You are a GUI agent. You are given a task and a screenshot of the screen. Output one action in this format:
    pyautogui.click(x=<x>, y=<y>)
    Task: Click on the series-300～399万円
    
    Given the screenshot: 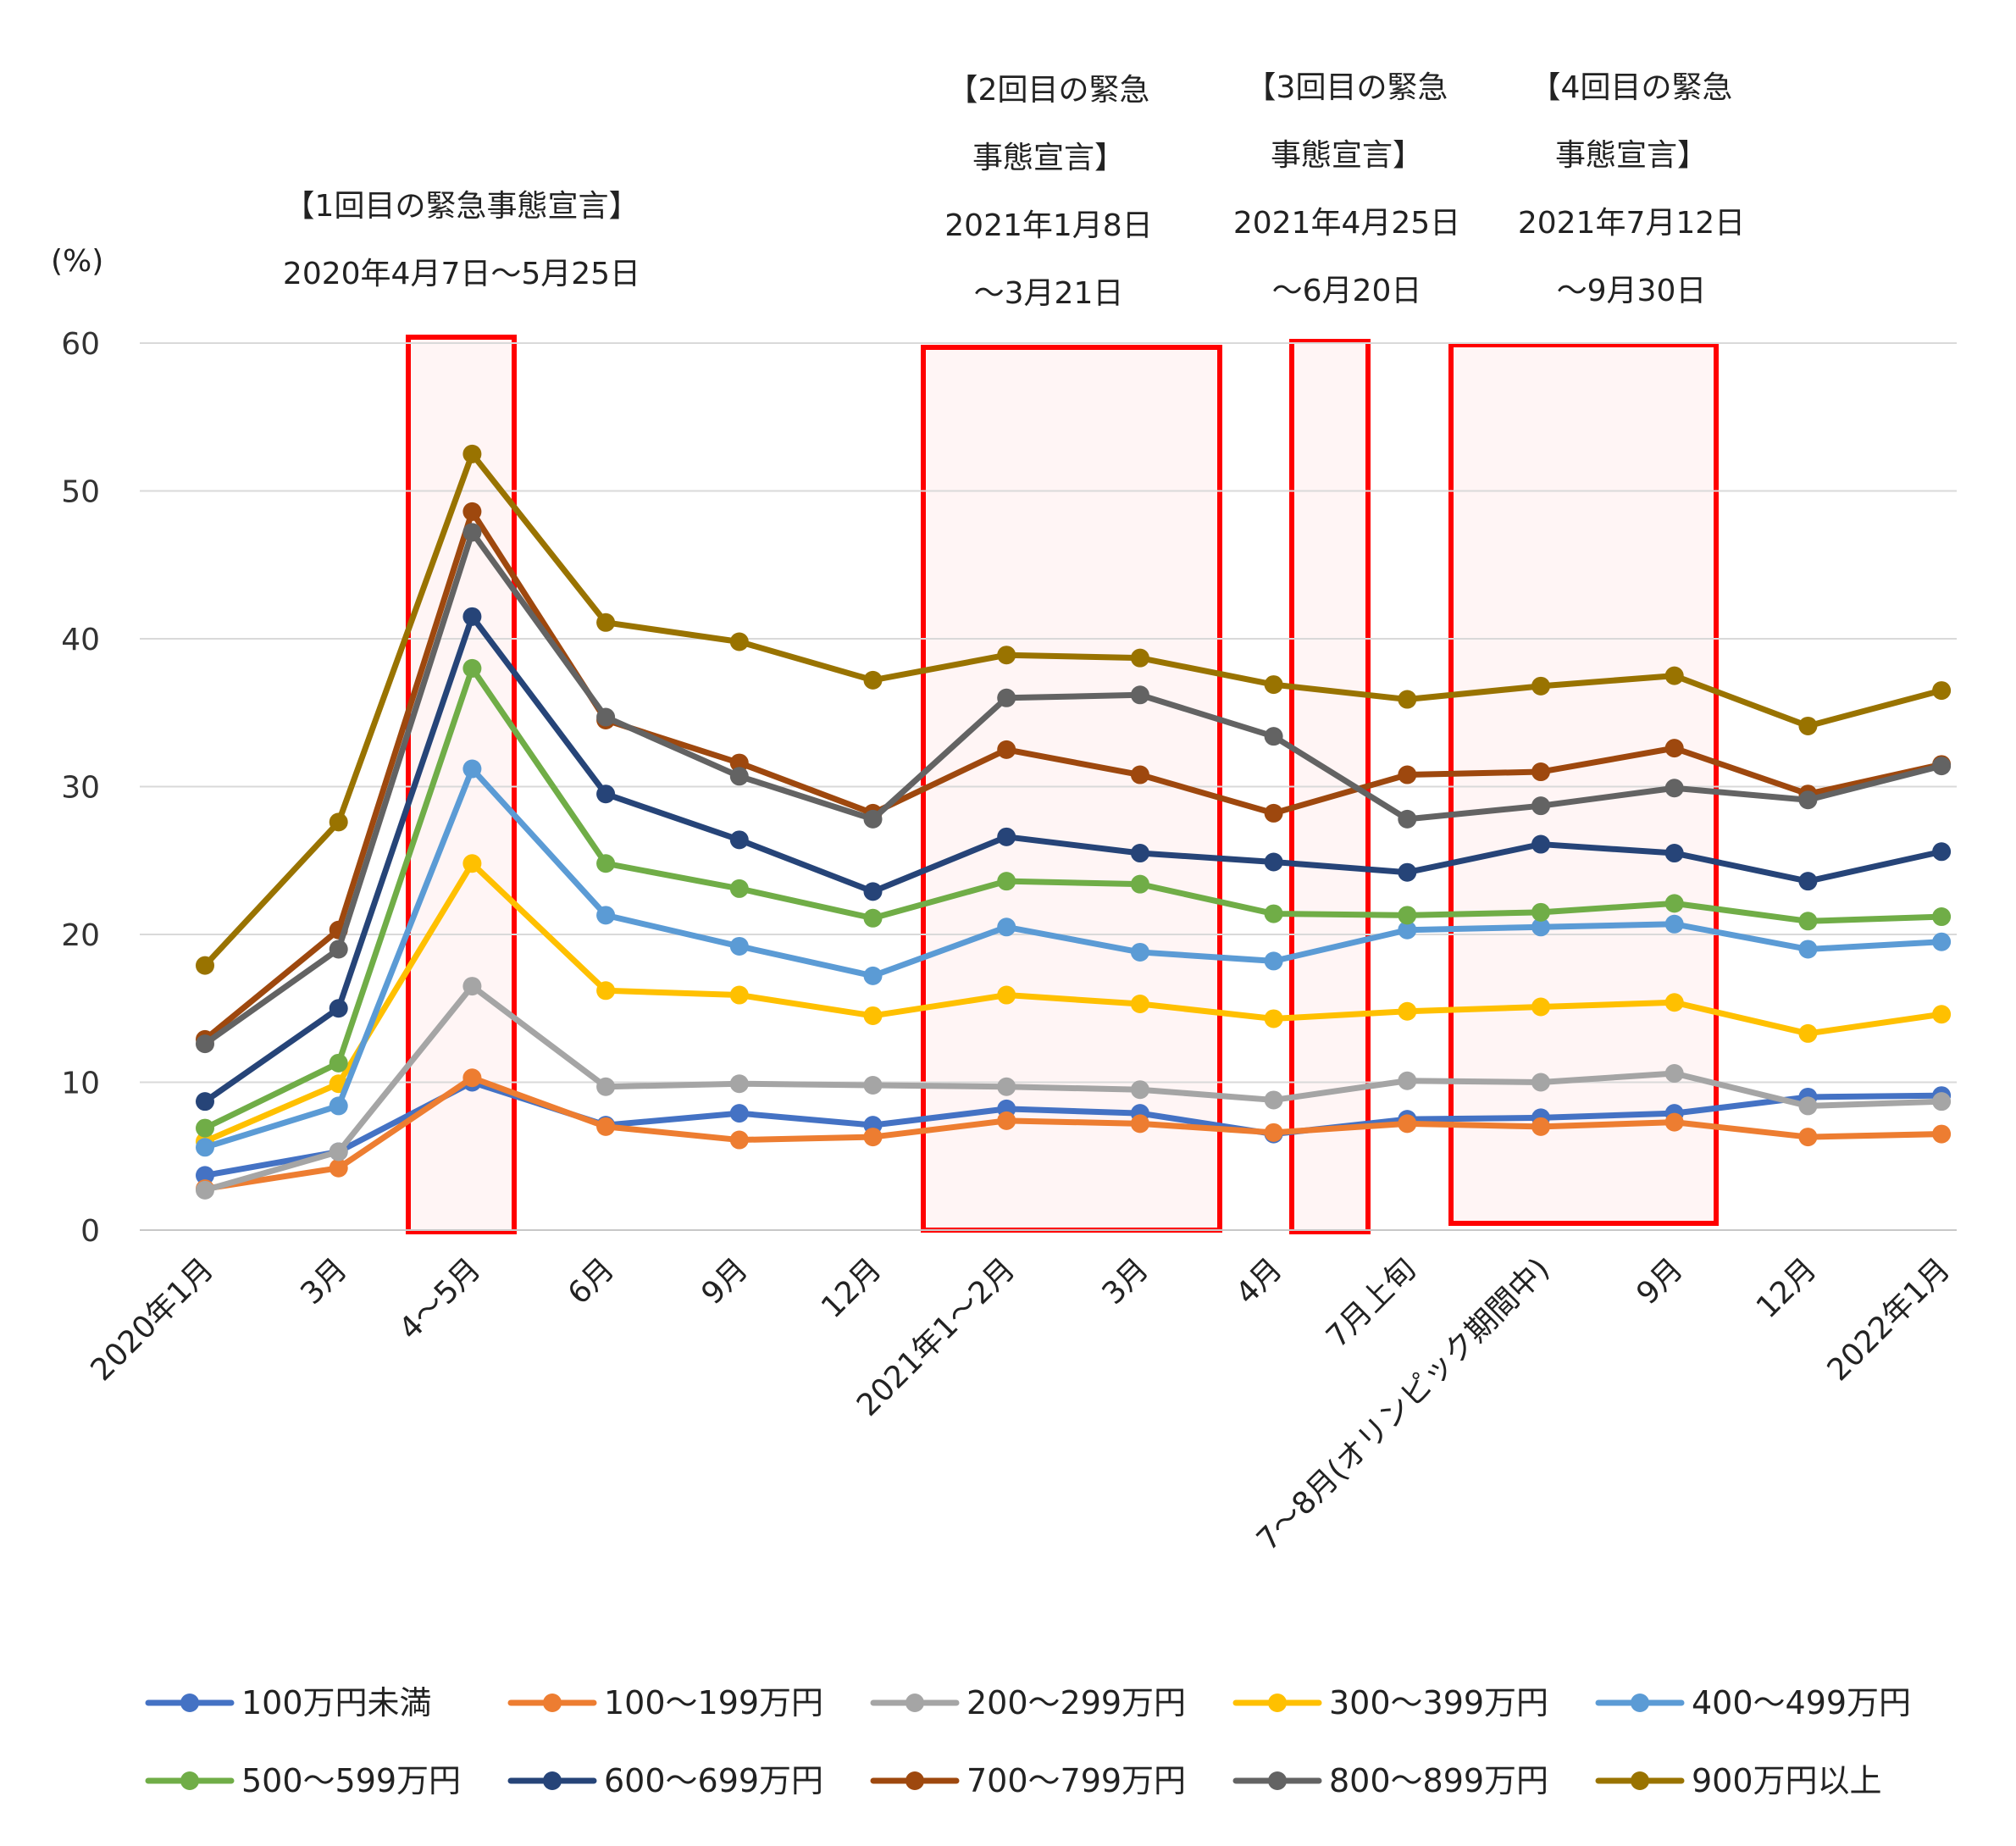 What is the action you would take?
    pyautogui.click(x=1074, y=1002)
    